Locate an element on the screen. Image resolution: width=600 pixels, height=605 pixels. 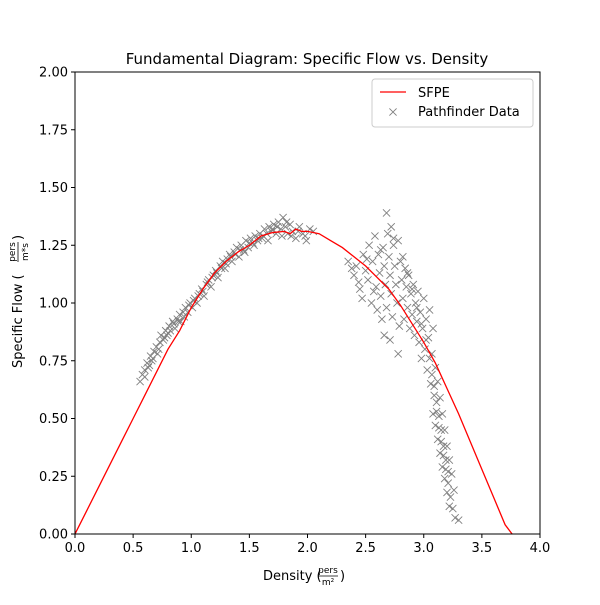
legend-sfpe-label: SFPE is located at coordinates (434, 93).